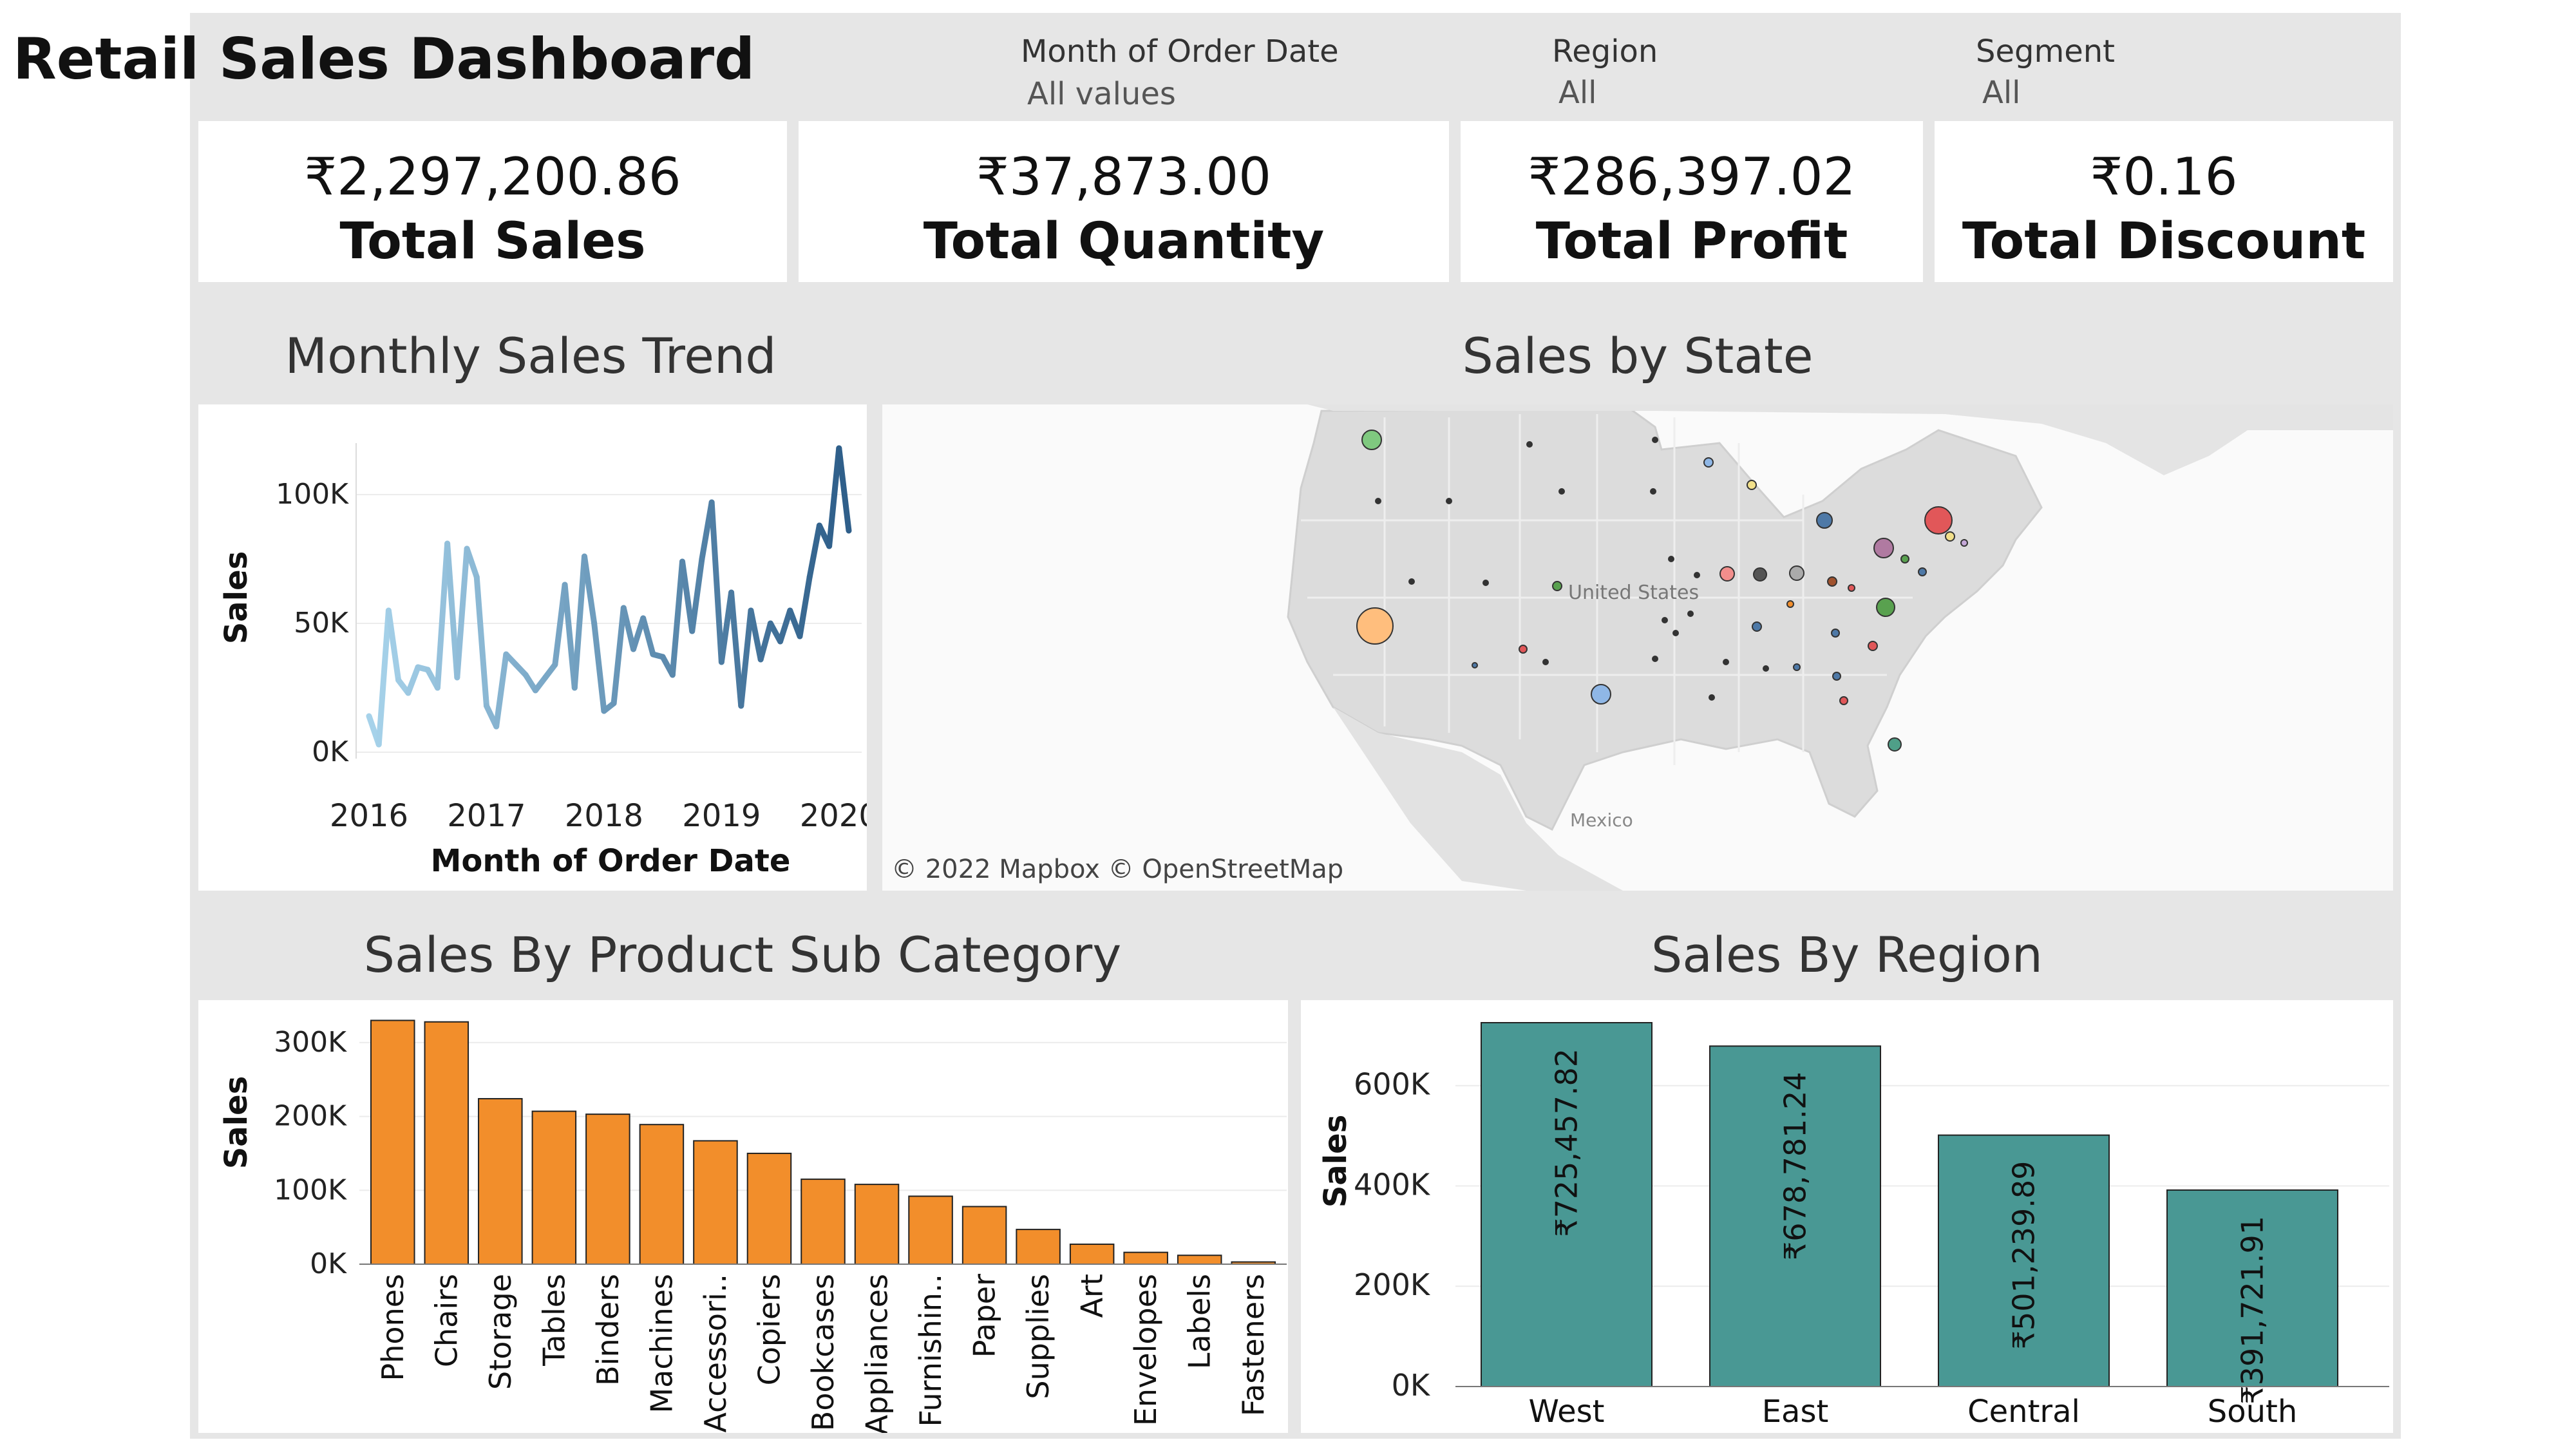 The width and height of the screenshot is (2576, 1449). What do you see at coordinates (661, 1344) in the screenshot?
I see `subcat-category-label: Machines` at bounding box center [661, 1344].